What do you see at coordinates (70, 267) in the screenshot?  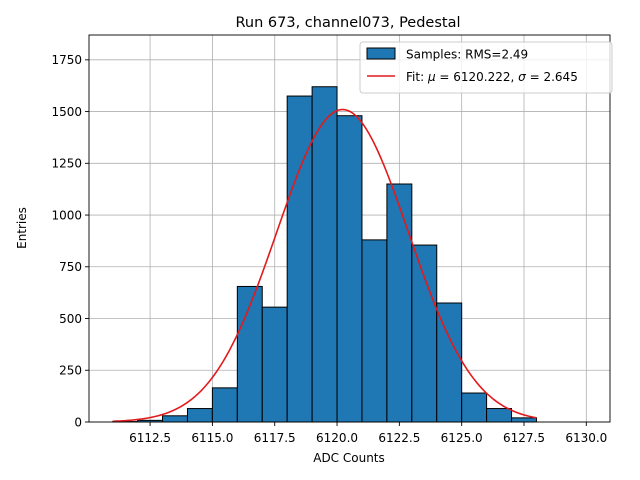 I see `y-tick-label: 750` at bounding box center [70, 267].